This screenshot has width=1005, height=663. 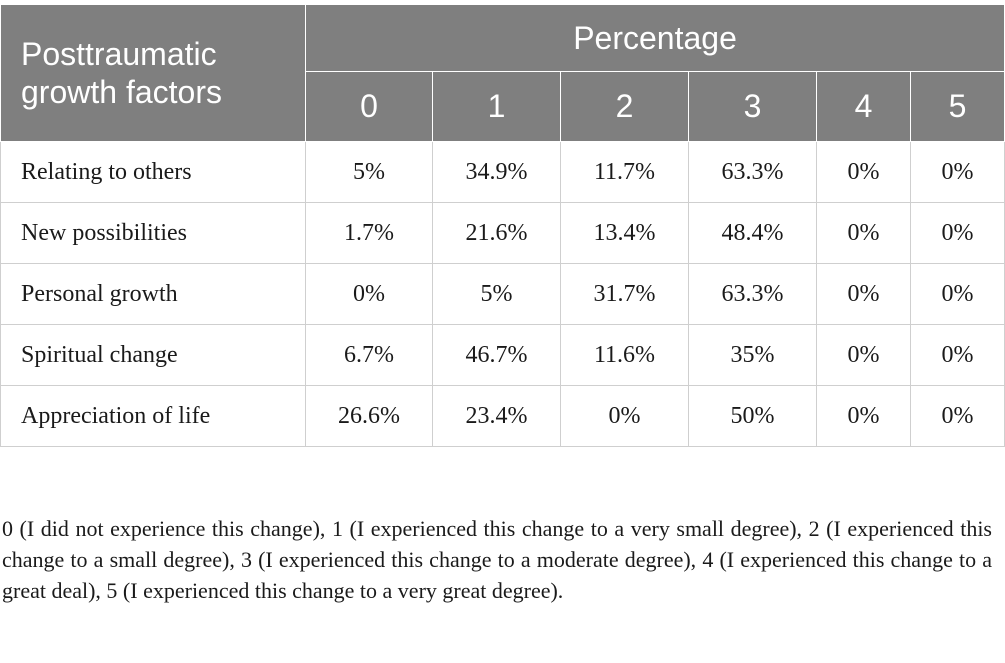 I want to click on table-cell: 34.9%, so click(x=496, y=172).